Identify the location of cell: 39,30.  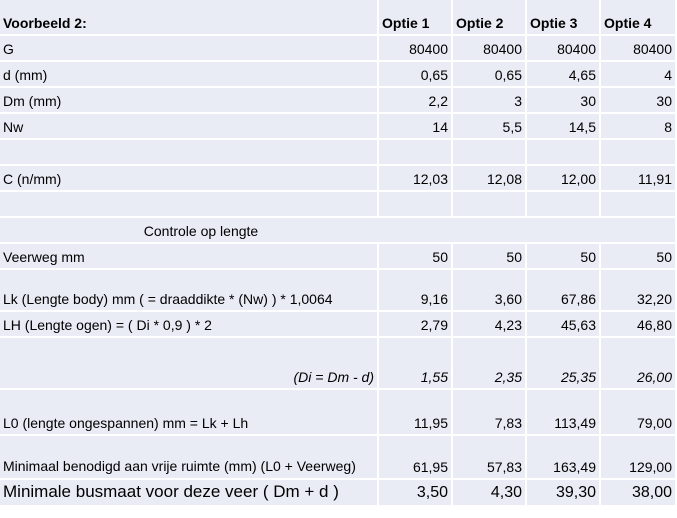
(564, 493).